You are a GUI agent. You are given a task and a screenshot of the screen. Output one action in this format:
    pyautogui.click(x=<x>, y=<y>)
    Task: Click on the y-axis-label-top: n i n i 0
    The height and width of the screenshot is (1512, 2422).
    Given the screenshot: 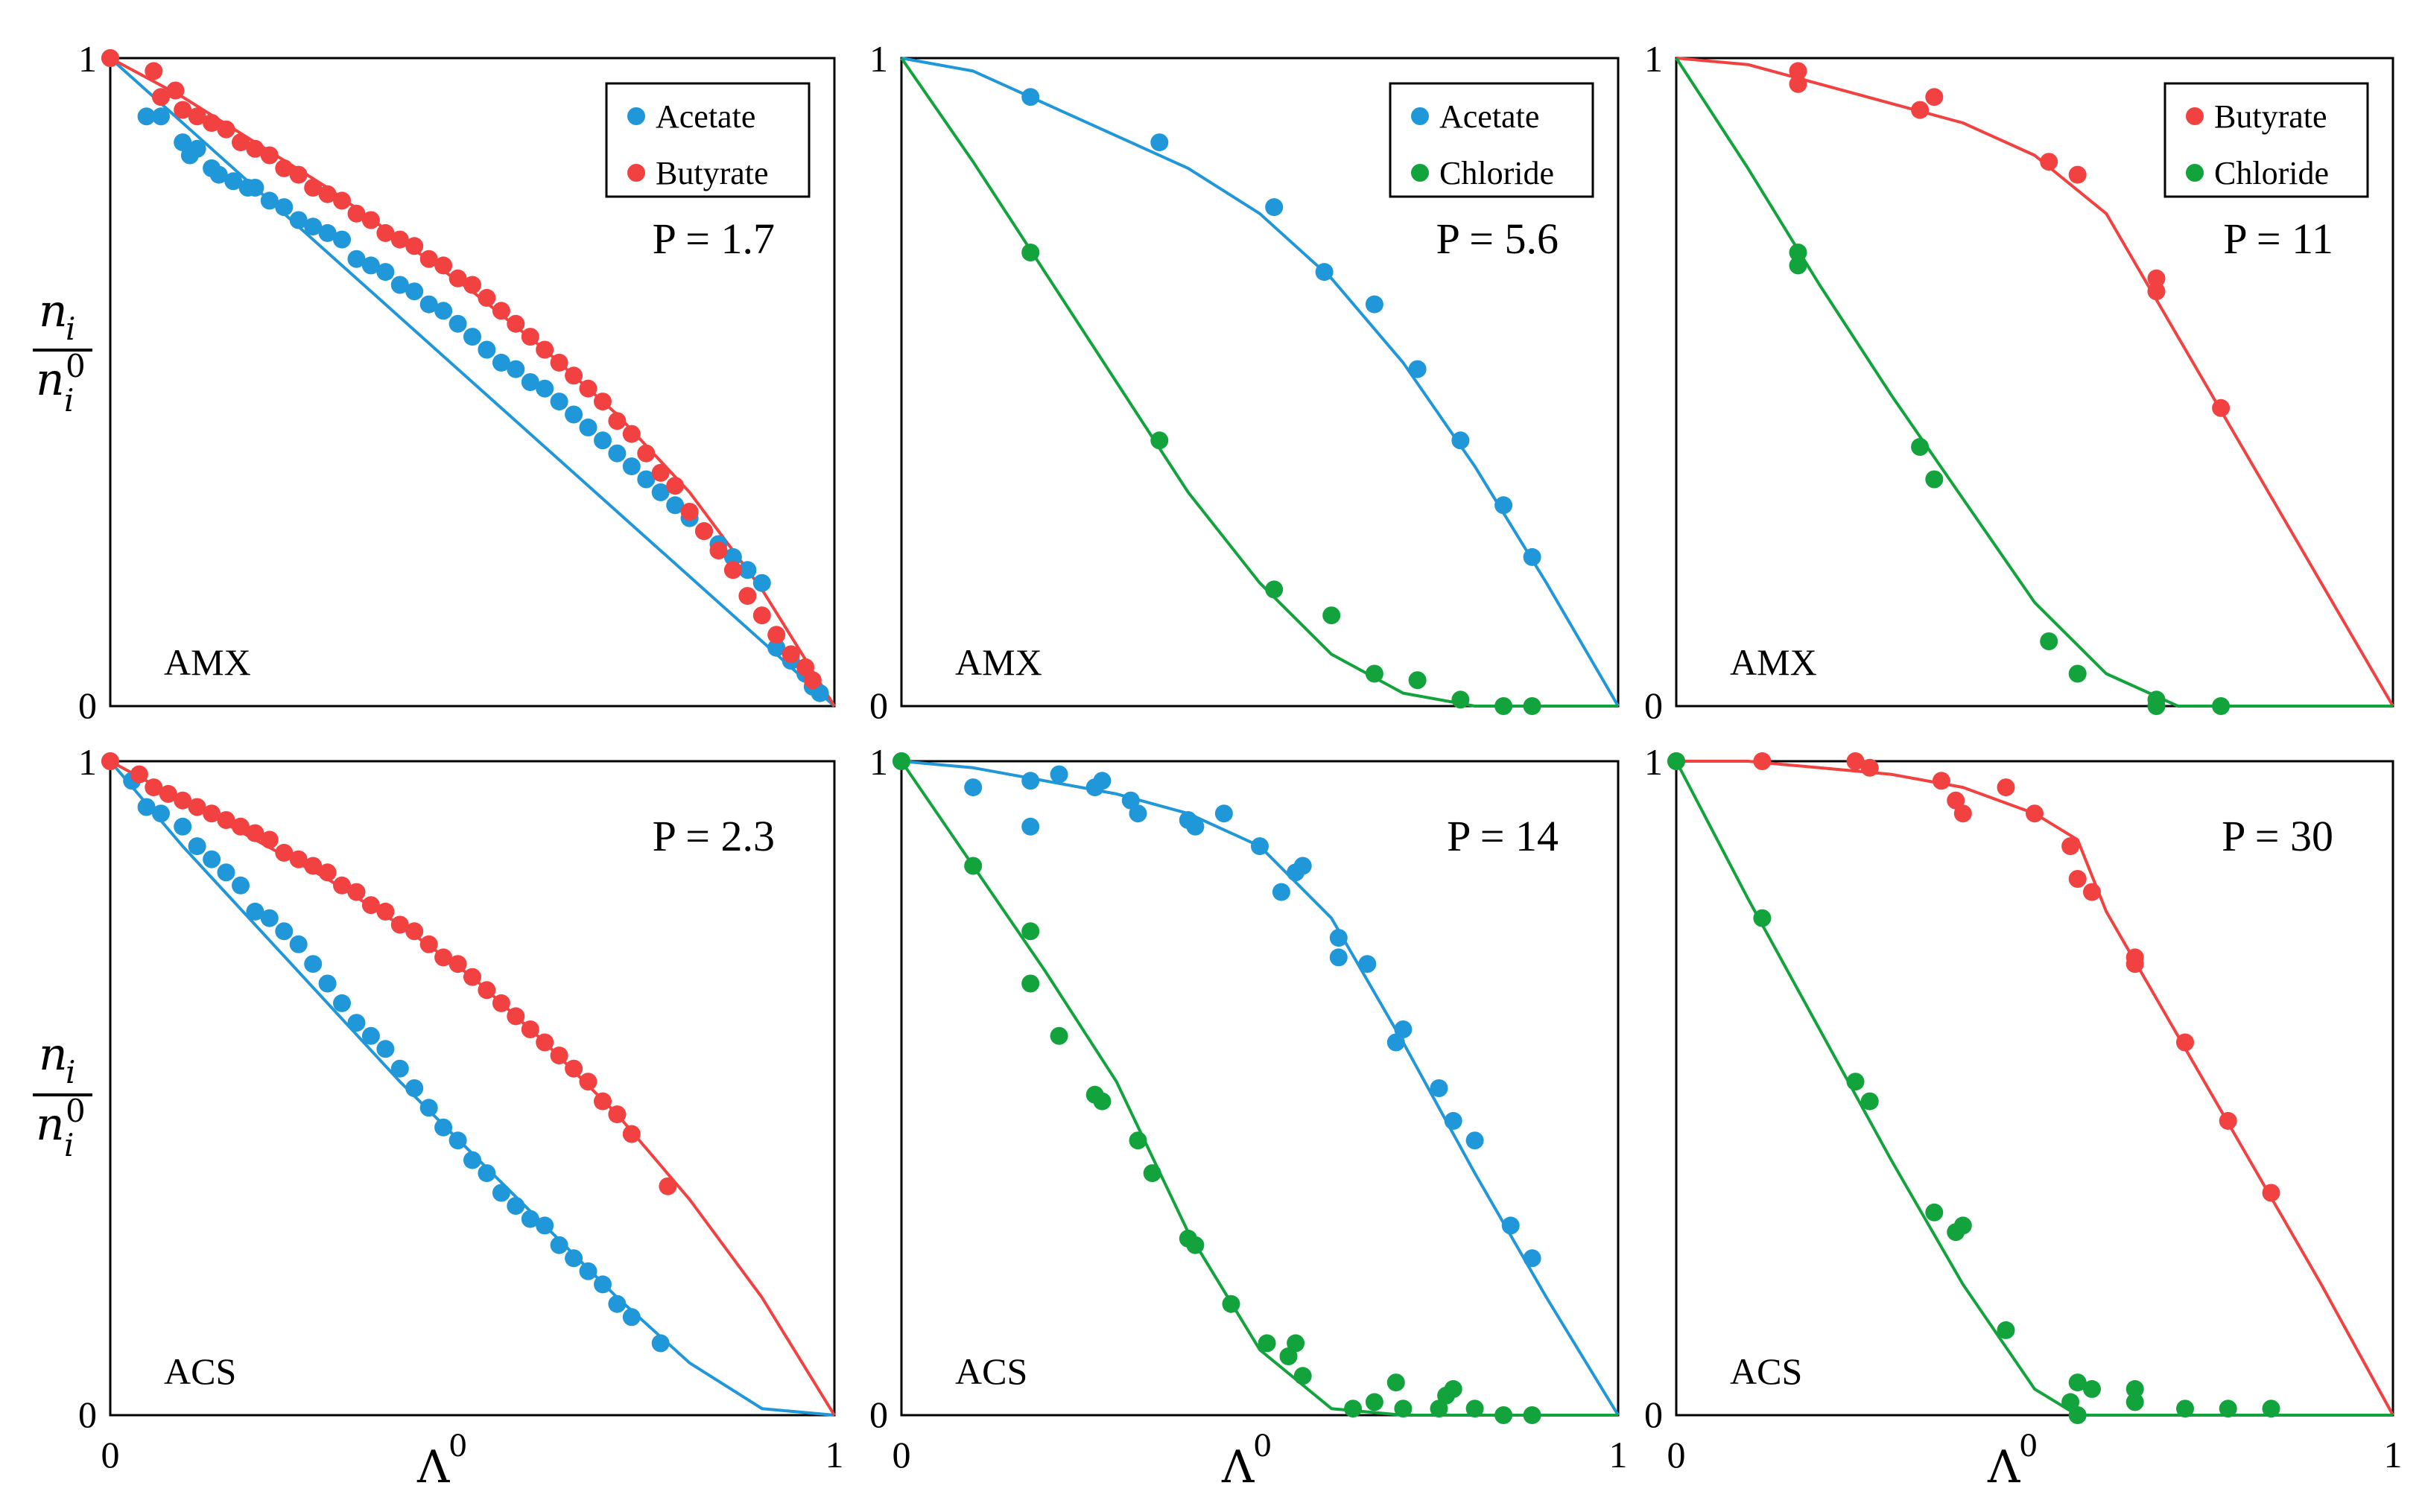 What is the action you would take?
    pyautogui.click(x=62, y=352)
    